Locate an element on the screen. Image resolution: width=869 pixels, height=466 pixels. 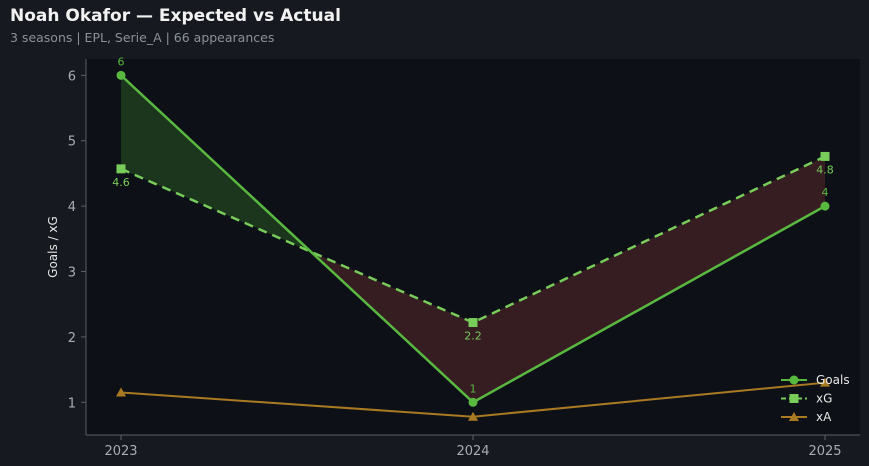
x-tick-label: 2025 is located at coordinates (824, 451).